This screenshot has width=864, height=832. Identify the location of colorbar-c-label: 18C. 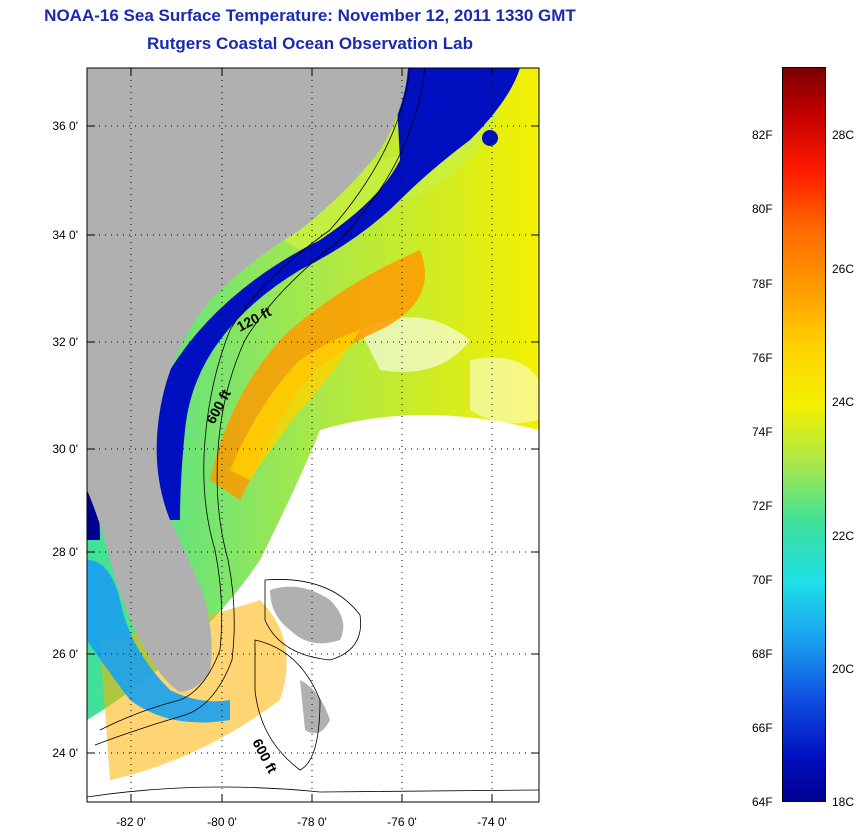
(843, 802).